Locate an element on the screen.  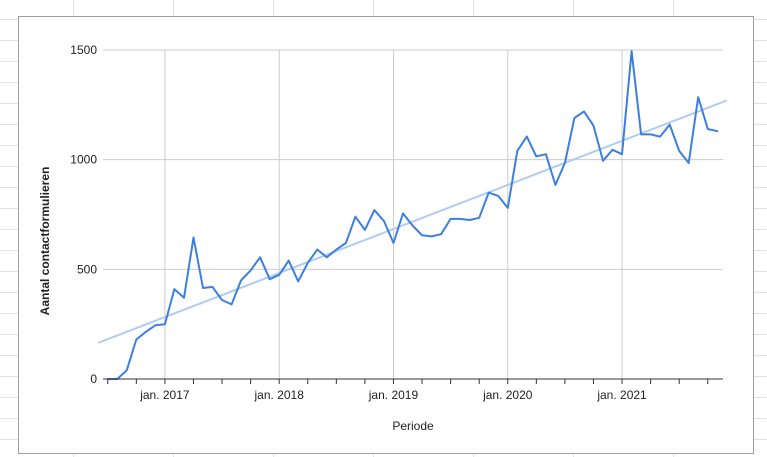
x-tick-label: jan. 2019 is located at coordinates (393, 395).